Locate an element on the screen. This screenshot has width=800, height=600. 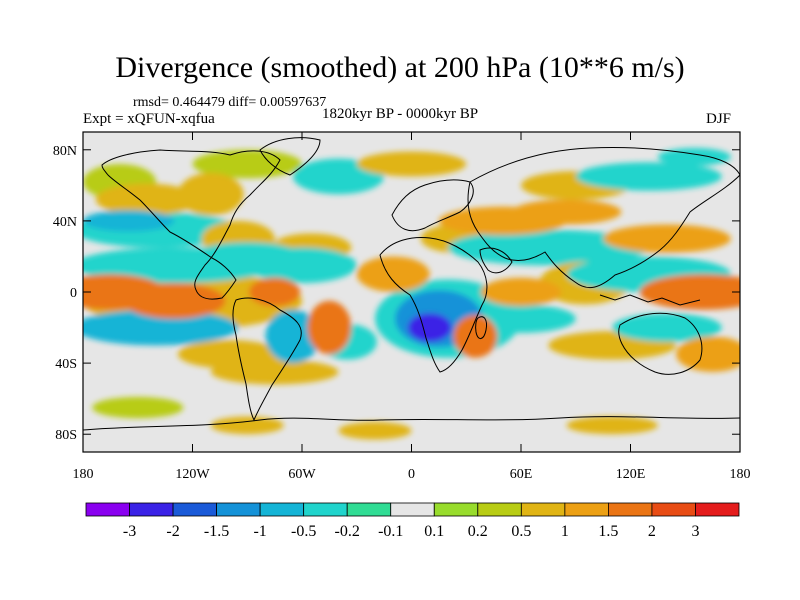
coastline-asia is located at coordinates (603, 217).